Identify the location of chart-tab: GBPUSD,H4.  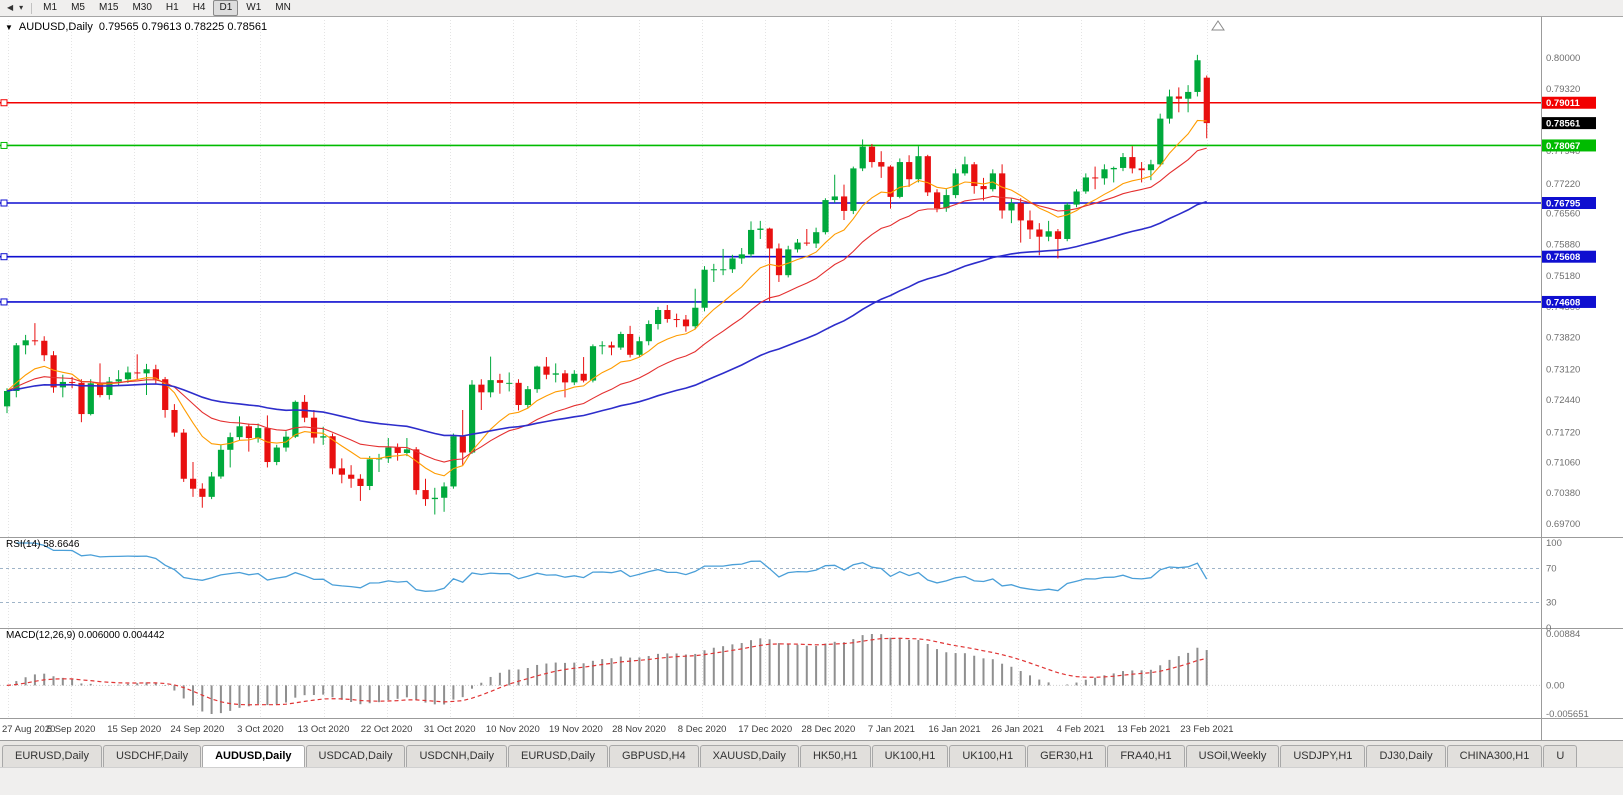
(654, 756).